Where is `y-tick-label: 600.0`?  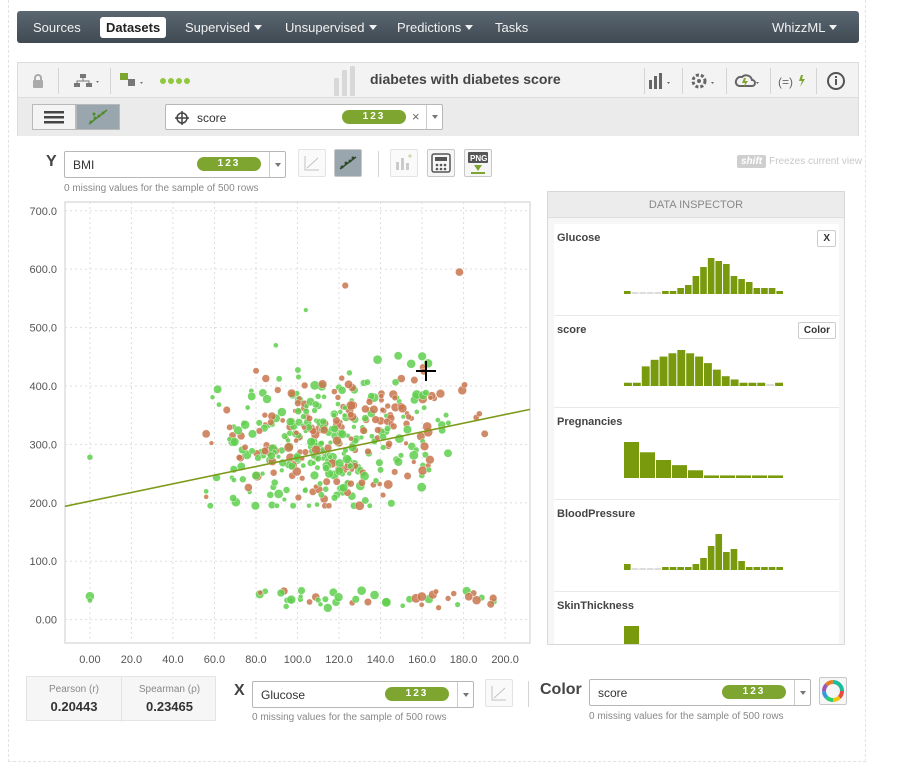
y-tick-label: 600.0 is located at coordinates (43, 270).